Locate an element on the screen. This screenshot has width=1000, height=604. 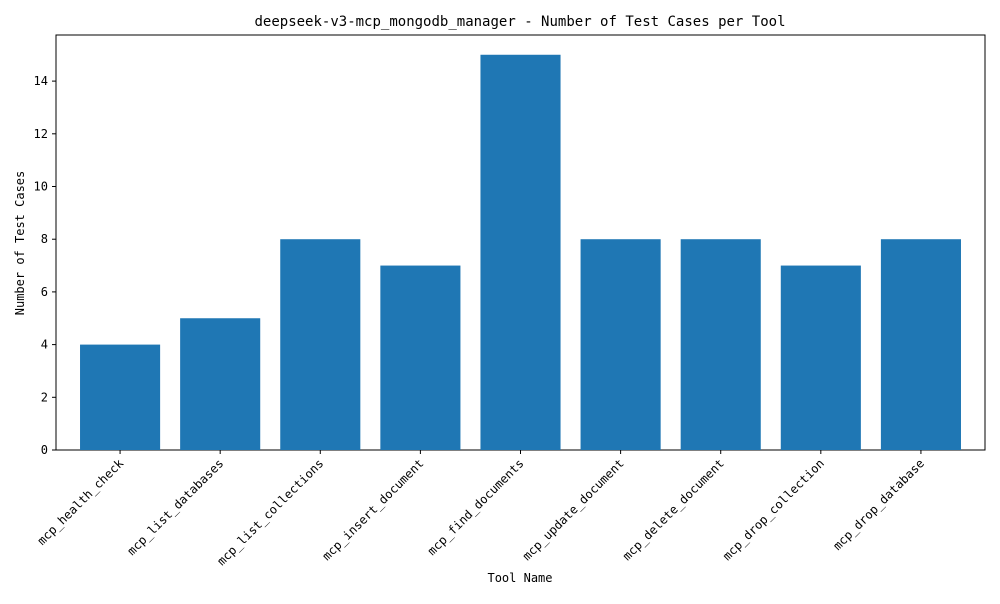
x-tick-label: mcp_list_collections is located at coordinates (270, 512).